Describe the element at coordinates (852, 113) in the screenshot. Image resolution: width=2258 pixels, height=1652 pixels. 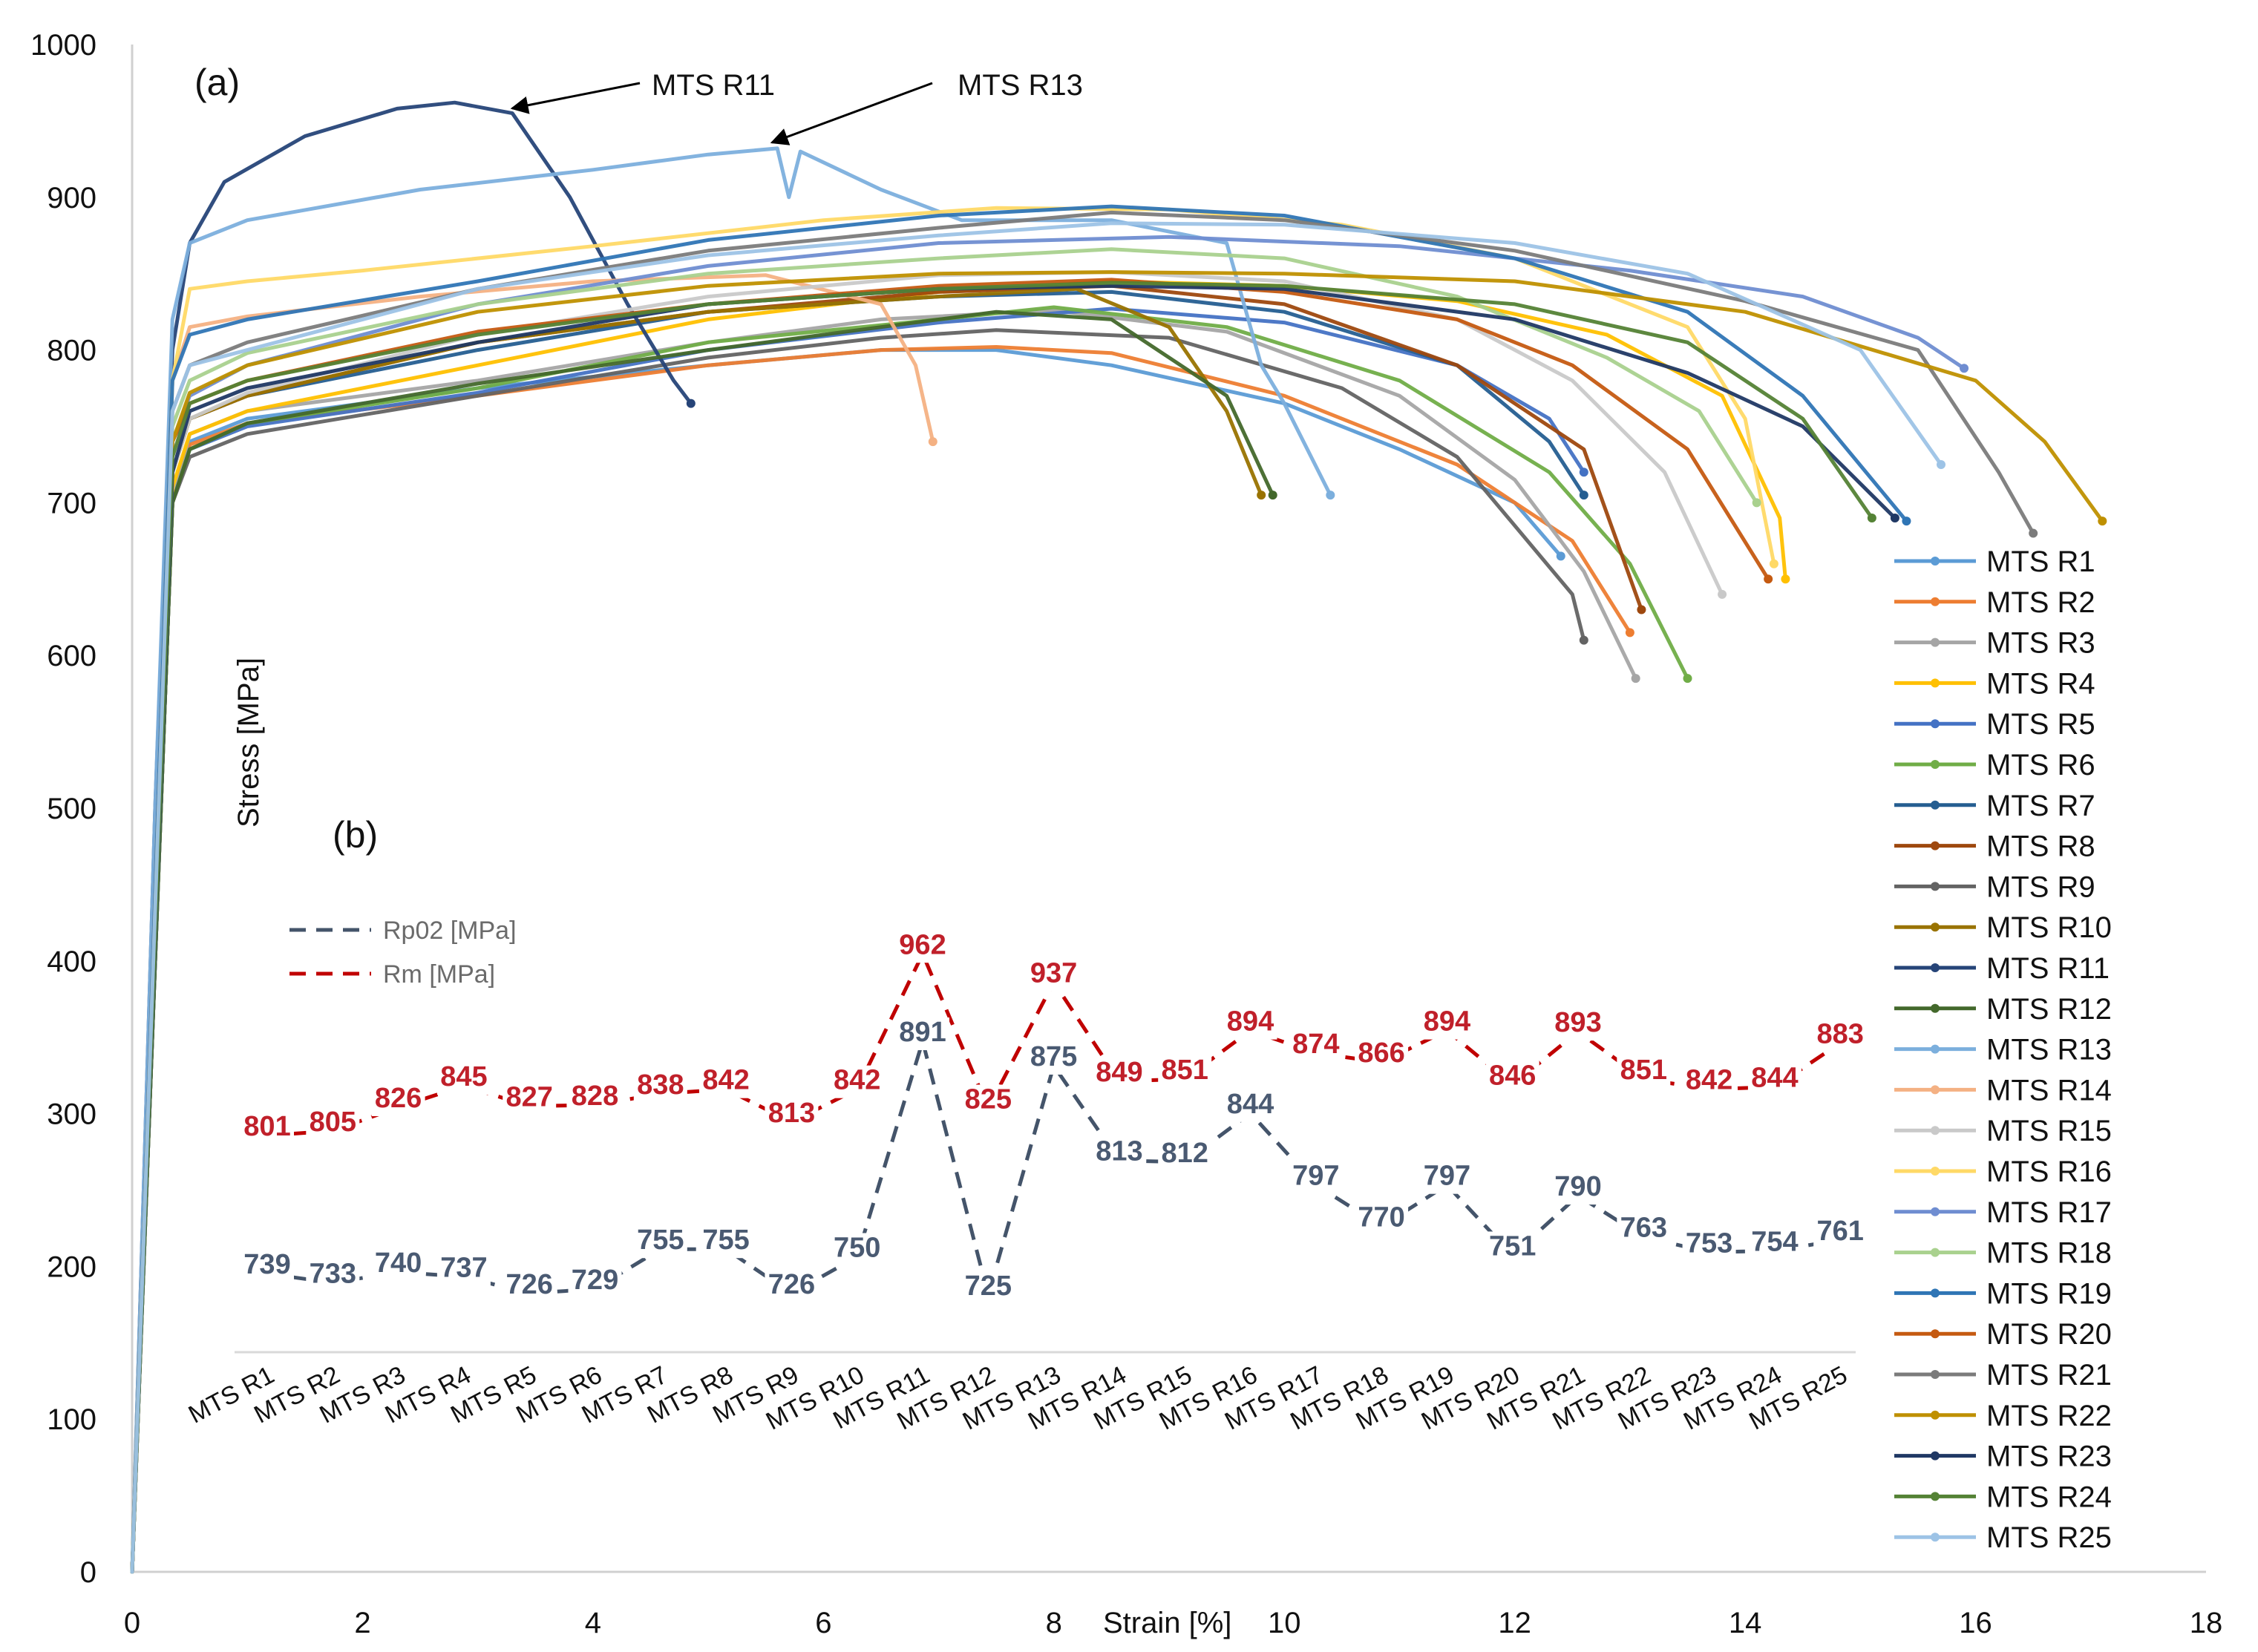
I see `callout-arrow` at that location.